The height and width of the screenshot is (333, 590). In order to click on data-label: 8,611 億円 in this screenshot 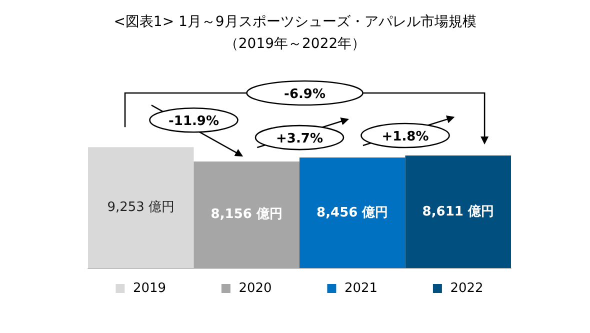, I will do `click(458, 211)`.